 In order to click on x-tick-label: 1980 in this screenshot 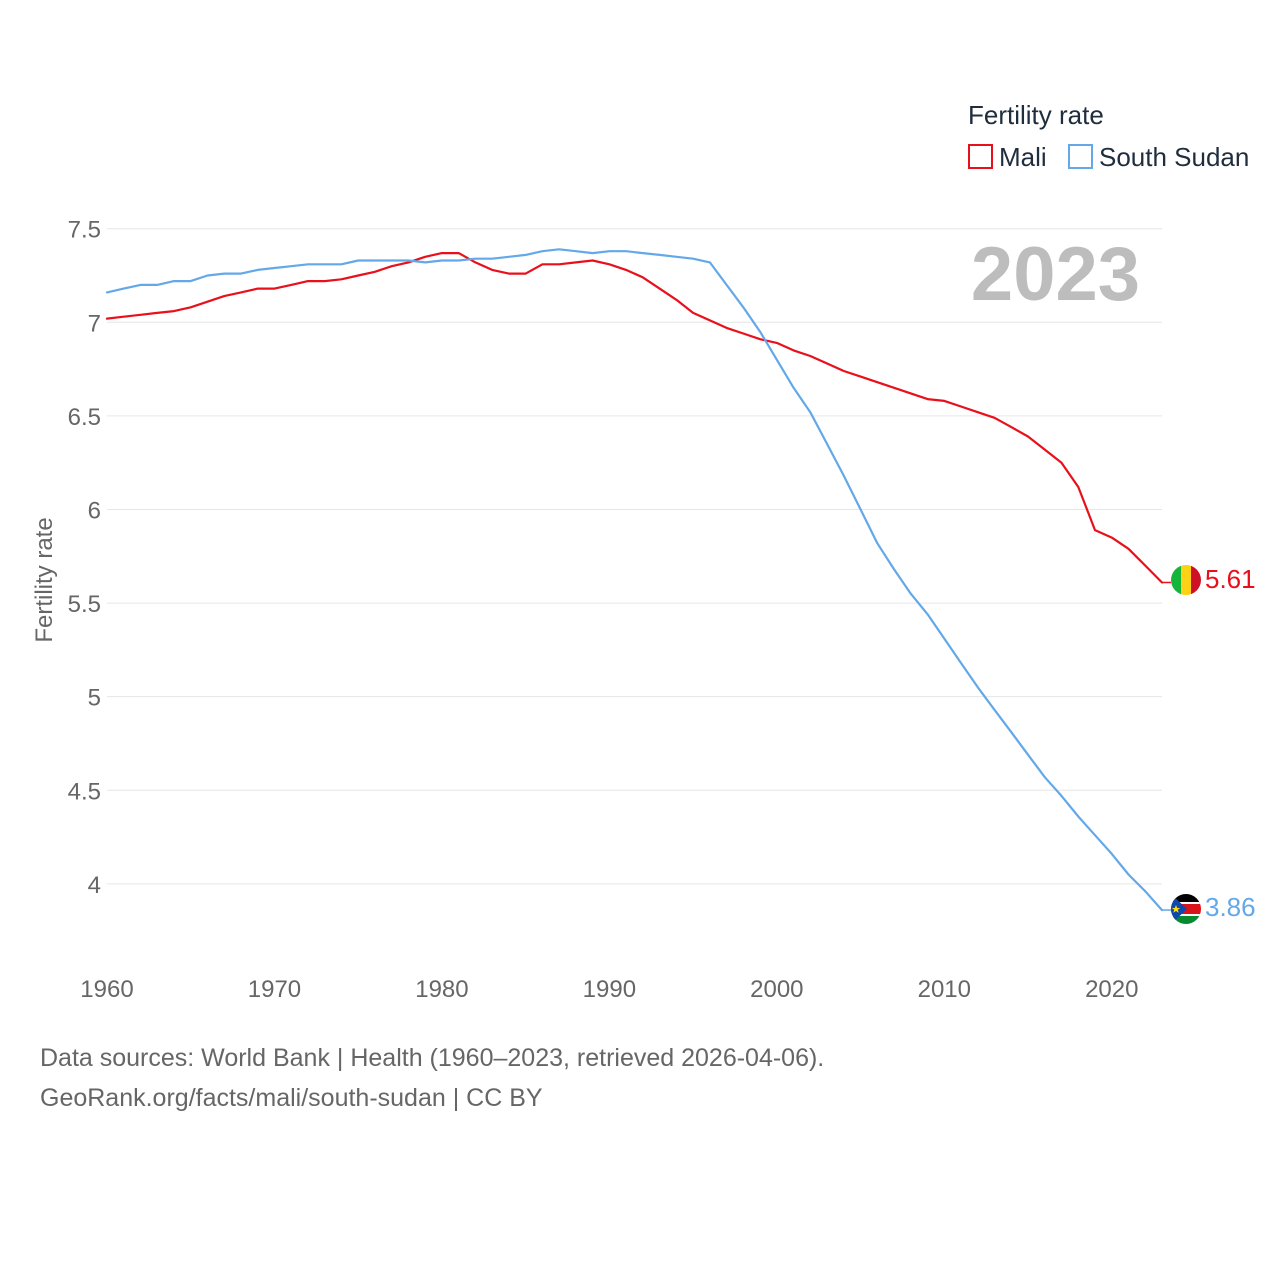, I will do `click(441, 989)`.